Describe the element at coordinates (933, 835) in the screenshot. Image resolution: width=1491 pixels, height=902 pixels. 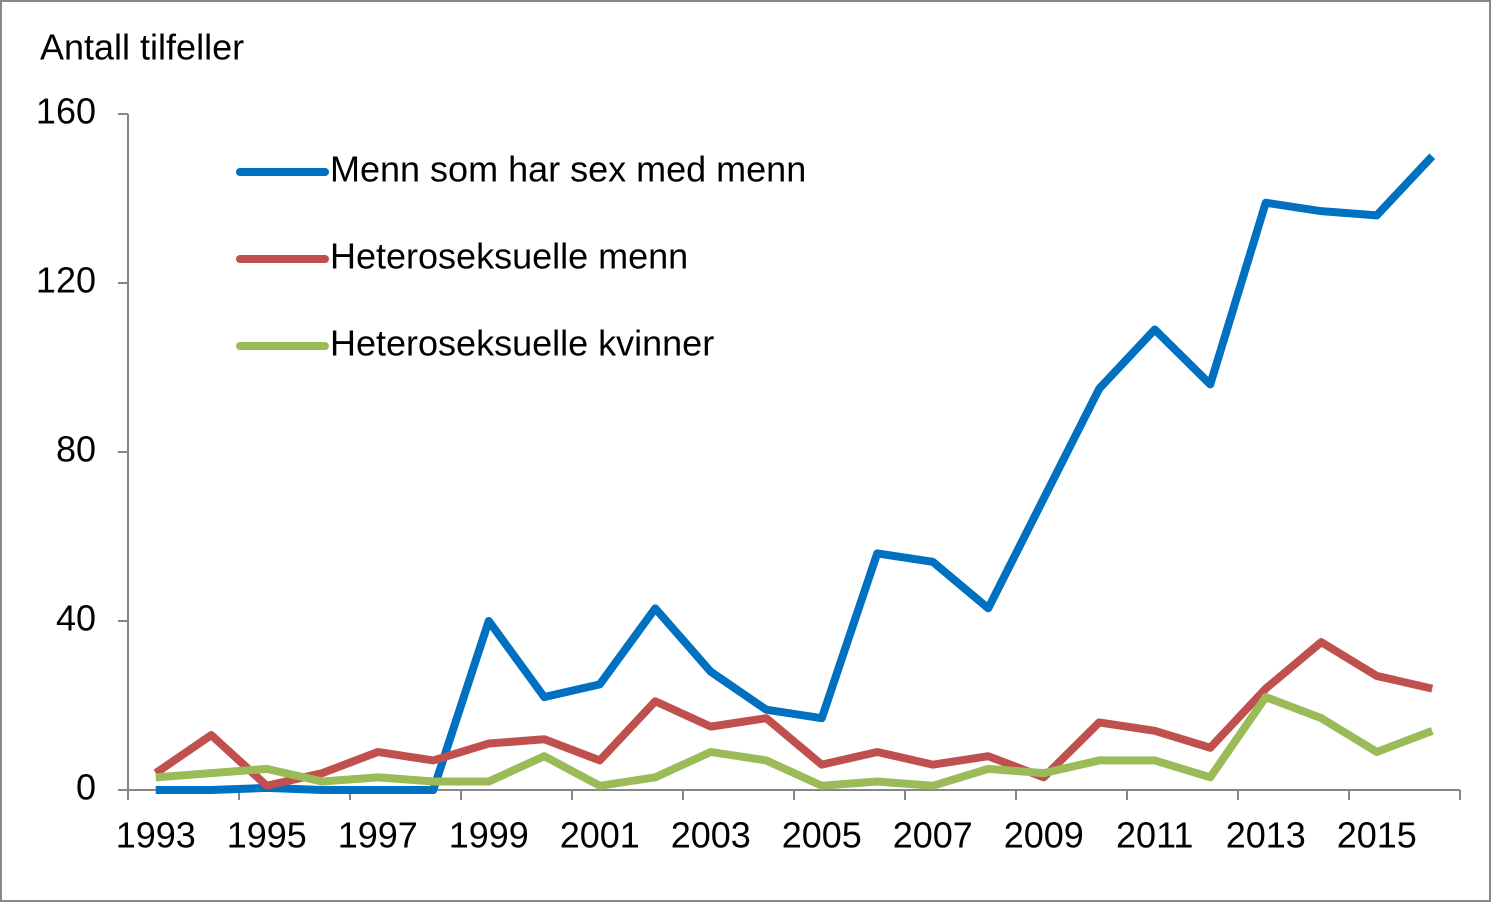
I see `x-tick-label: 2007` at that location.